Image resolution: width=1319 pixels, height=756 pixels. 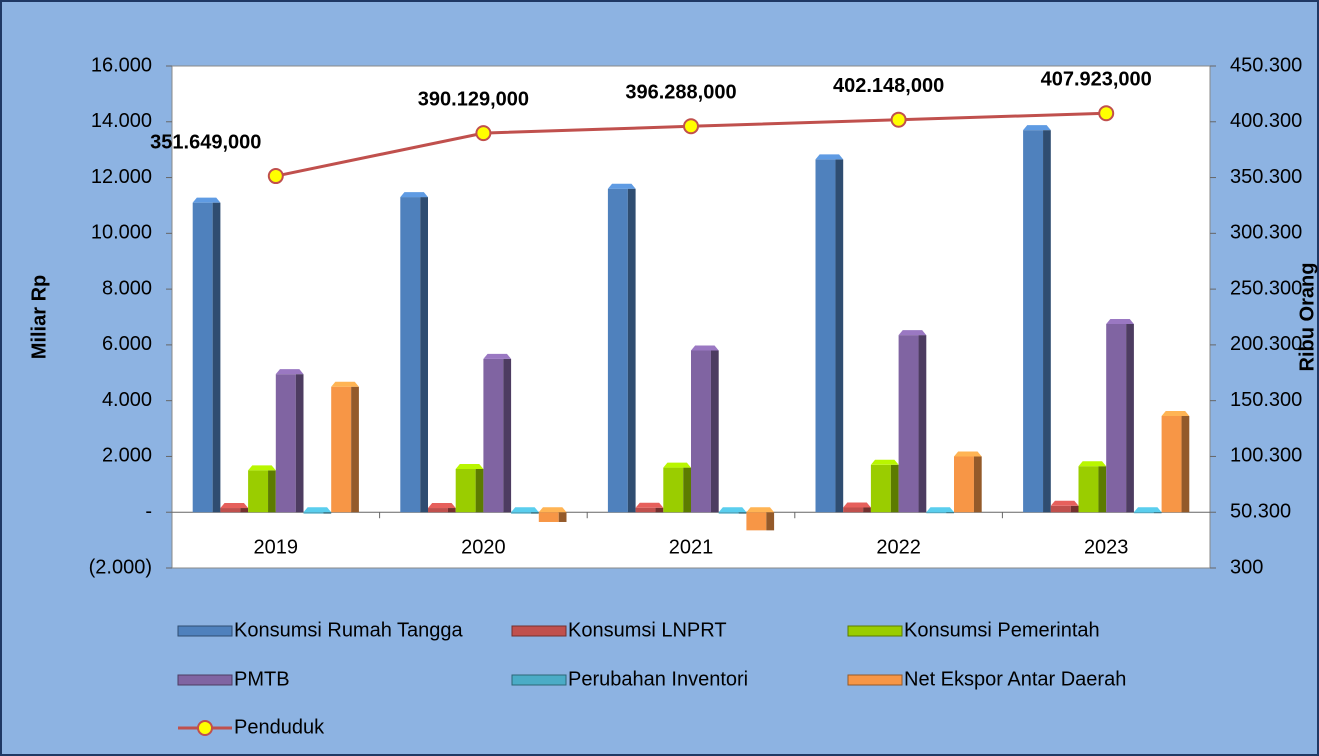 What do you see at coordinates (39, 317) in the screenshot?
I see `y-axis-title: Miliar Rp` at bounding box center [39, 317].